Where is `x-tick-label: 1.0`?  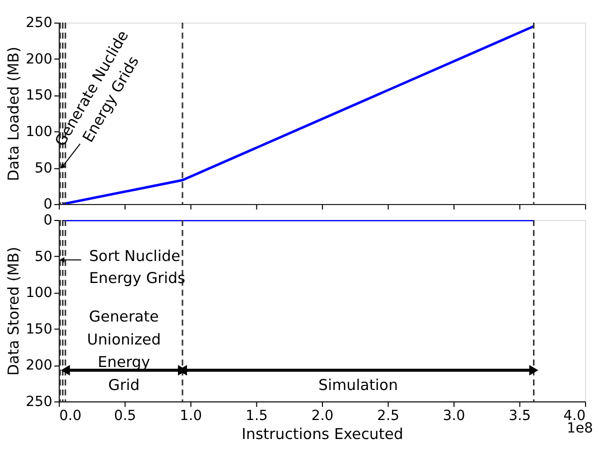 x-tick-label: 1.0 is located at coordinates (191, 416).